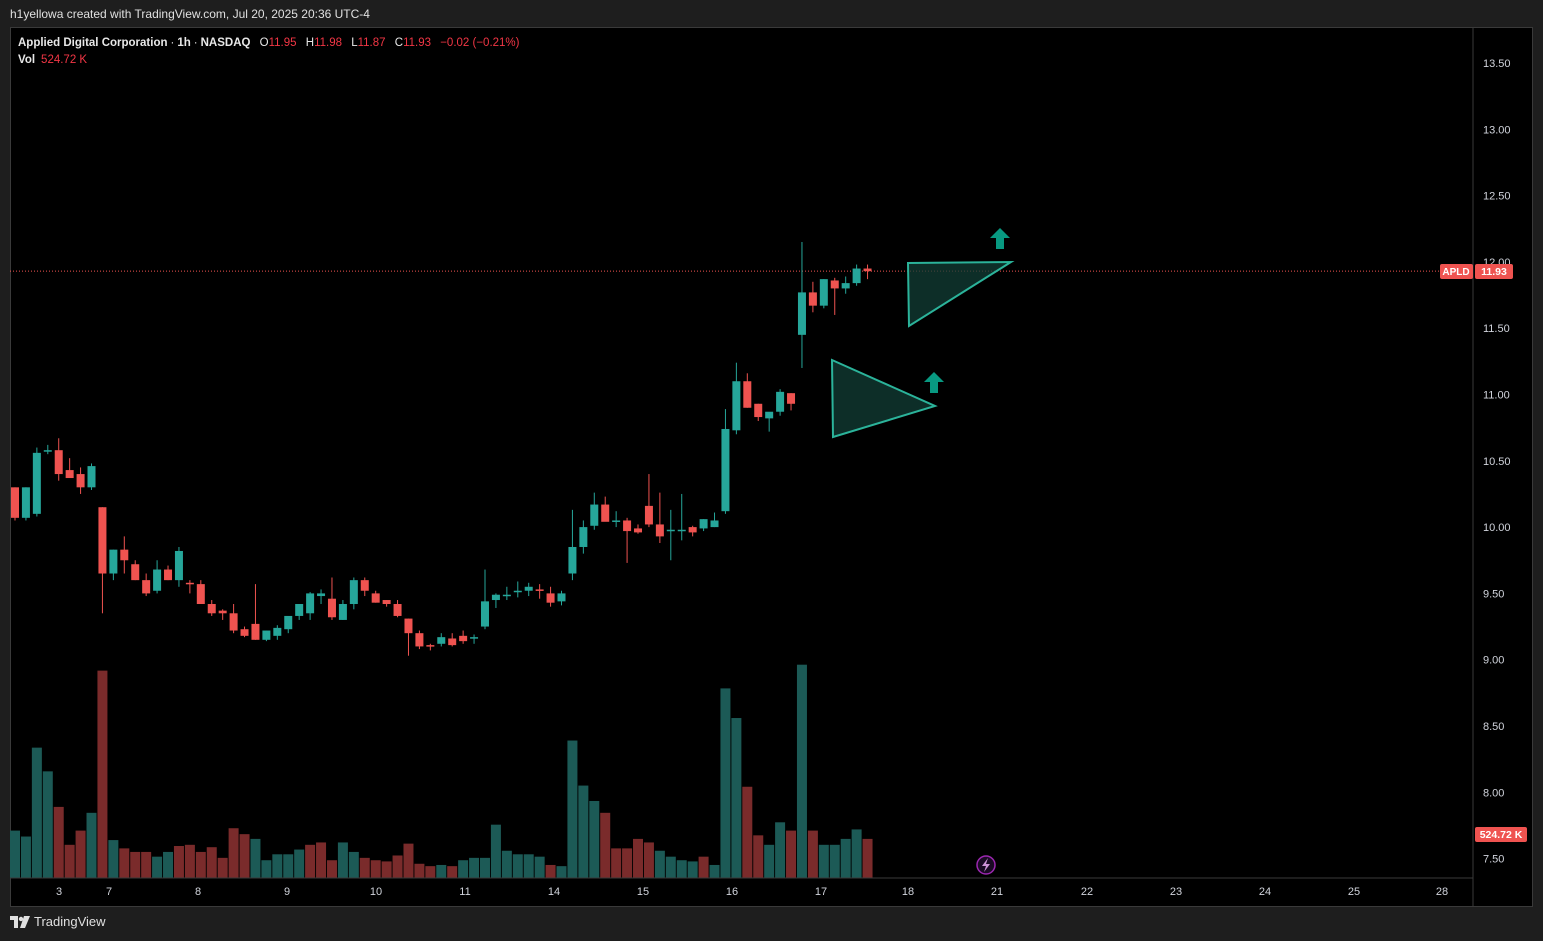 The width and height of the screenshot is (1543, 941). I want to click on price-tick-label: 12.50, so click(1497, 197).